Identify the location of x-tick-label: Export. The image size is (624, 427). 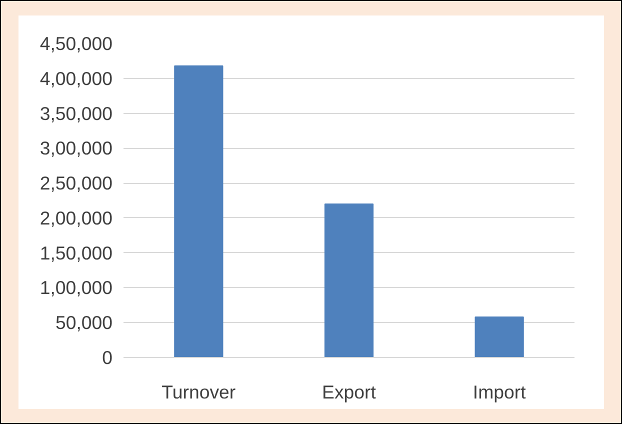
(349, 392).